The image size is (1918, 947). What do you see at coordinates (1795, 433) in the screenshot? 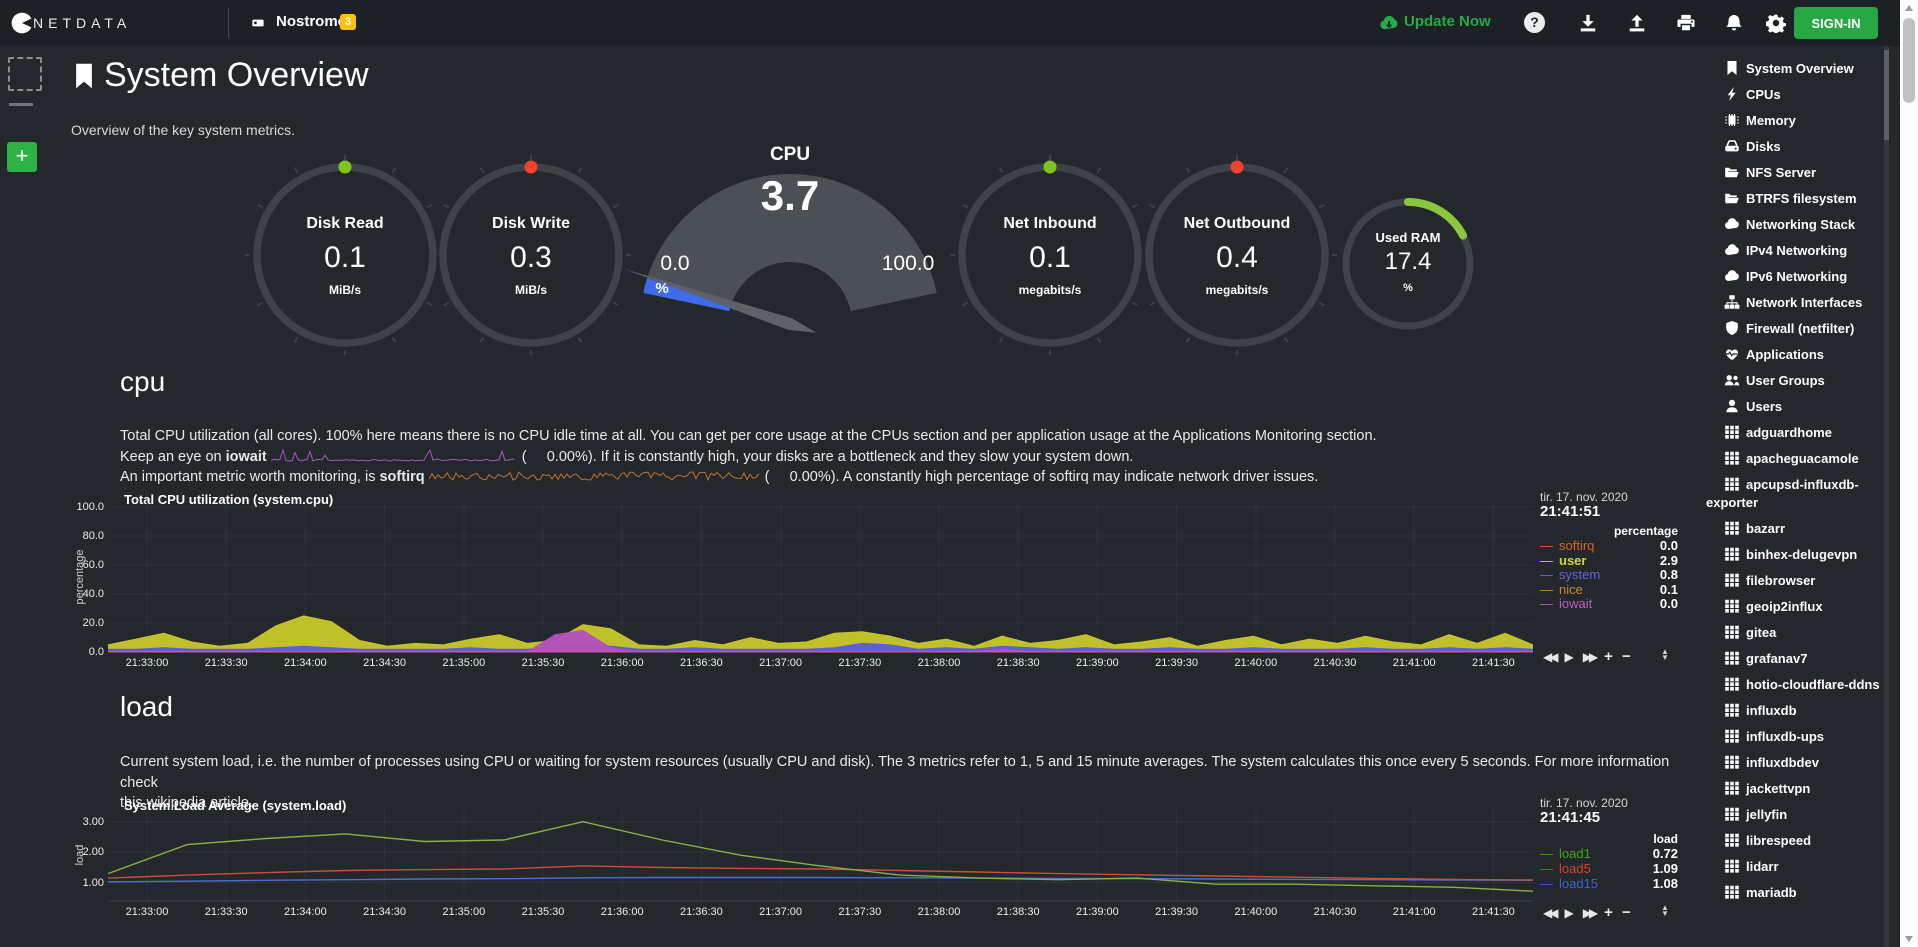
I see `sidebar-item-adguardhome: adguardhome` at bounding box center [1795, 433].